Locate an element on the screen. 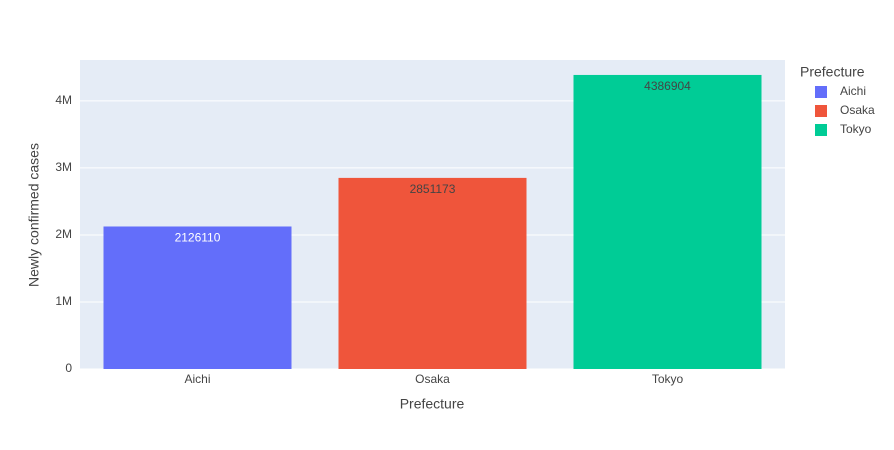 The width and height of the screenshot is (894, 450). legend-label: Osaka is located at coordinates (857, 110).